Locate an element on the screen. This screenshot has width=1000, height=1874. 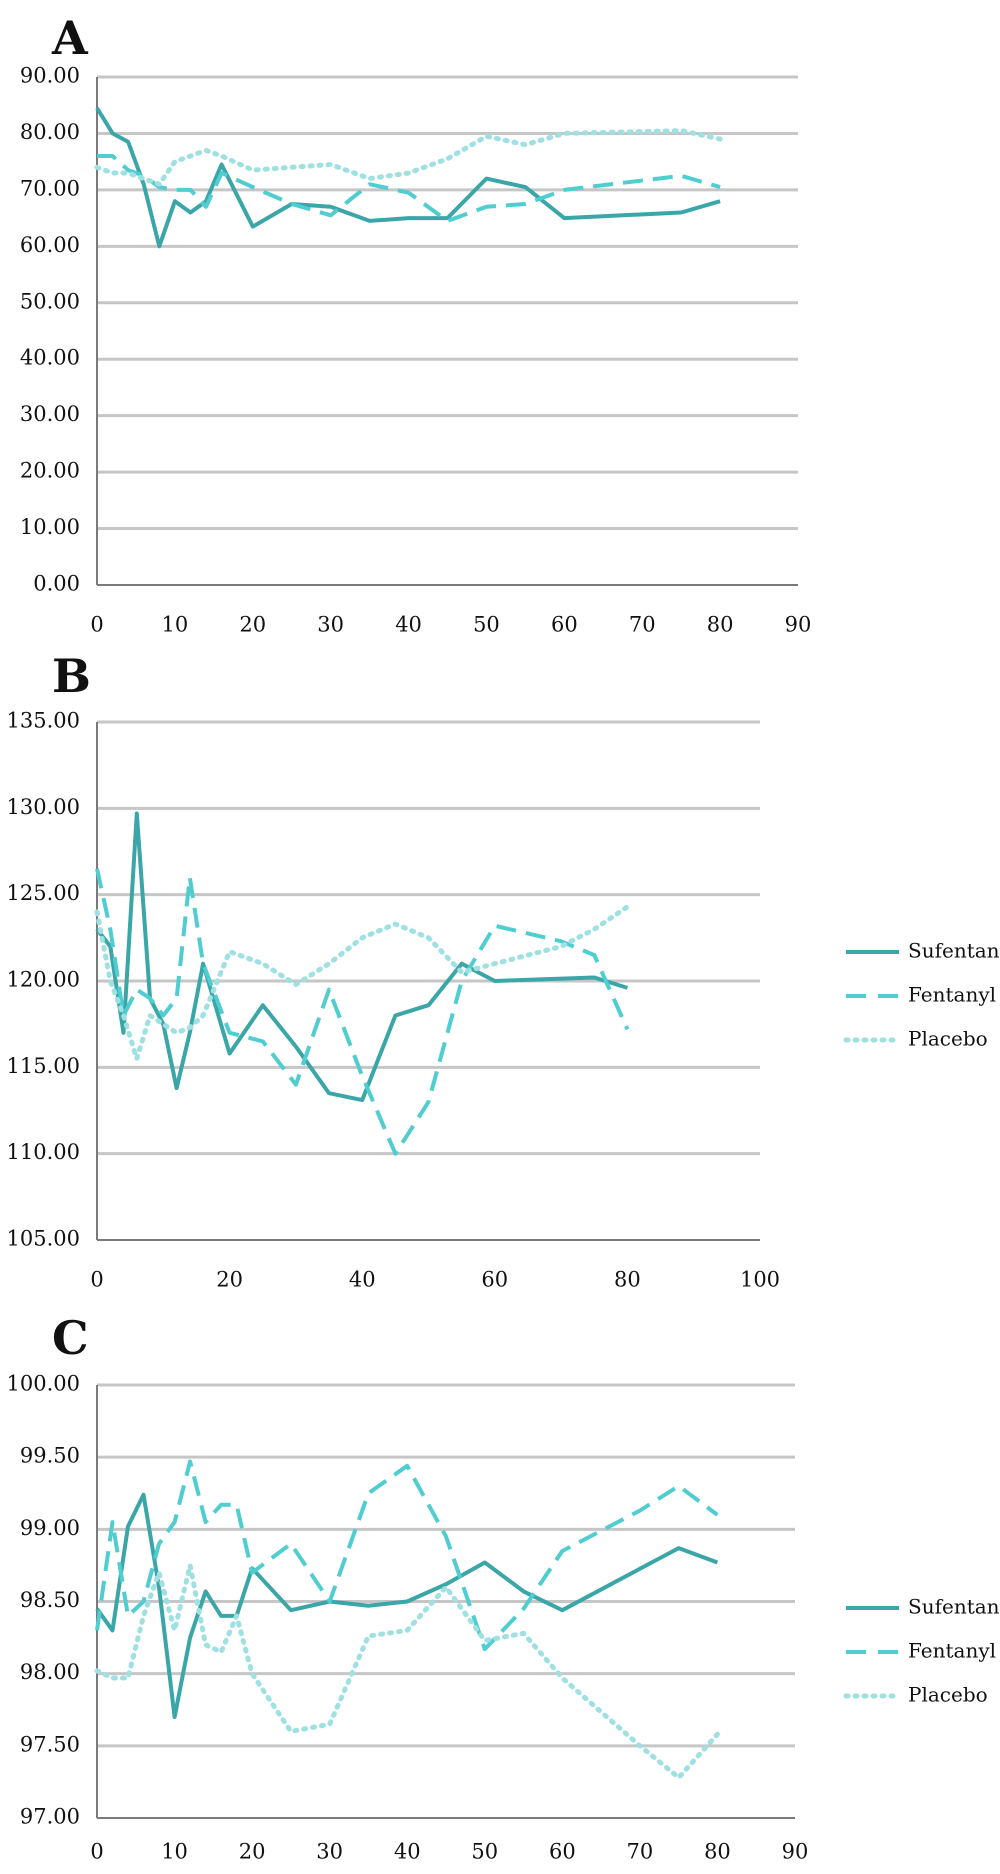
x-tick-label: 100 is located at coordinates (760, 1280).